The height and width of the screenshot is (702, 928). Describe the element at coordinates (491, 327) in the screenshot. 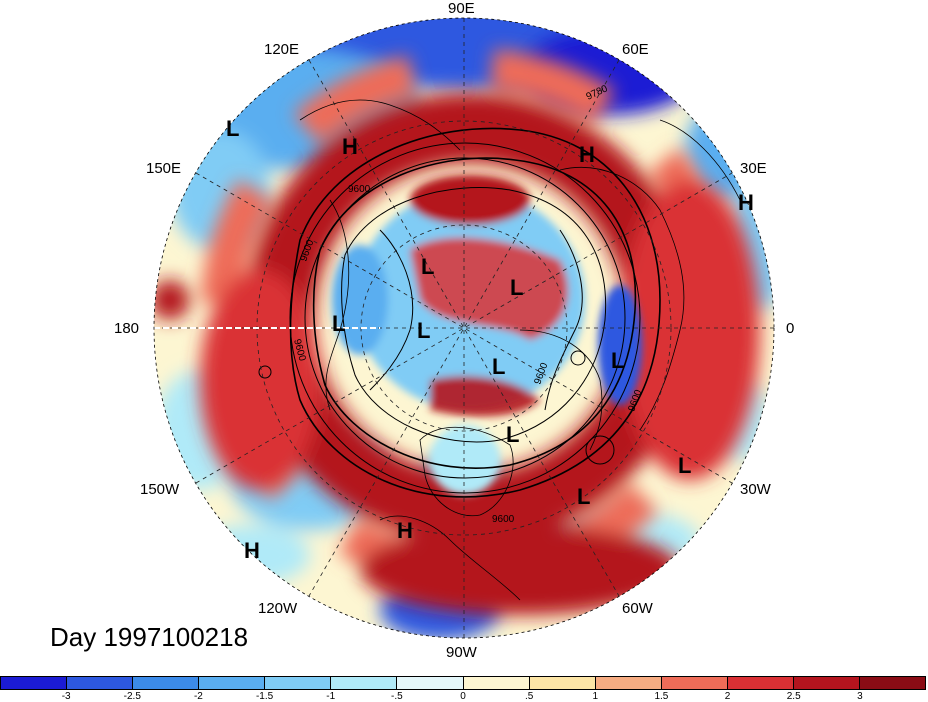

I see `contour-label: 9780` at that location.